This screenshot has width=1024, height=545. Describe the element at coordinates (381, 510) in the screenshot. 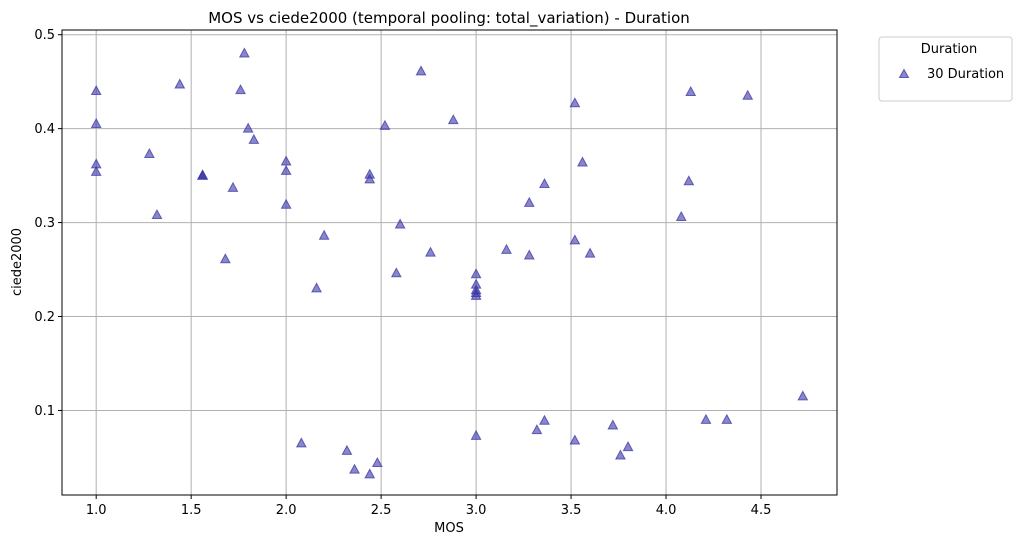

I see `x-tick-label: 2.5` at that location.